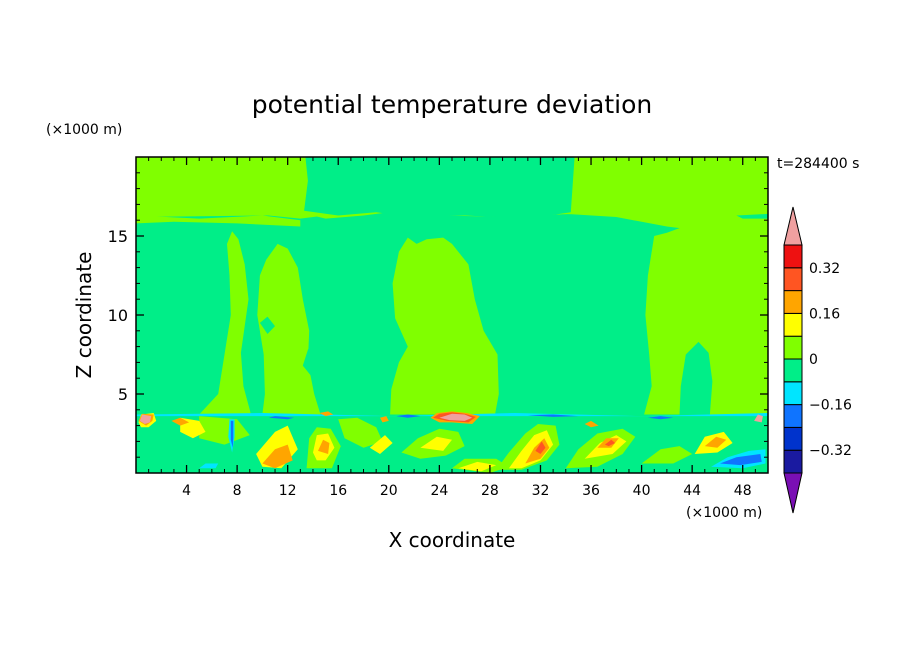  What do you see at coordinates (118, 315) in the screenshot?
I see `y-tick-label: 10` at bounding box center [118, 315].